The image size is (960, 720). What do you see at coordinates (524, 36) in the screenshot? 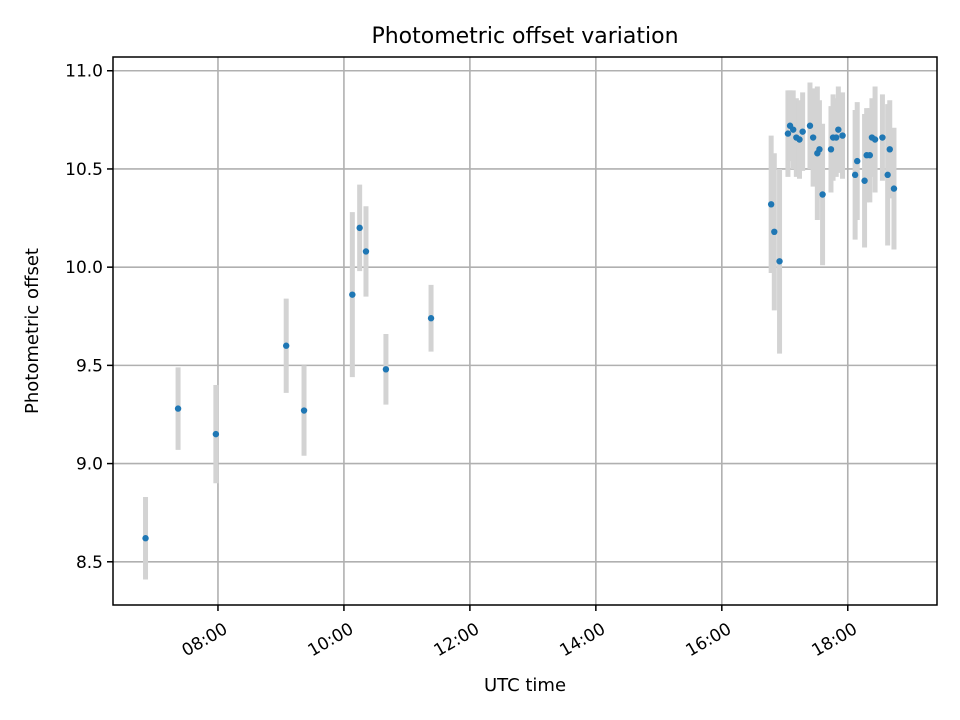
I see `chart-title: Photometric offset variation` at bounding box center [524, 36].